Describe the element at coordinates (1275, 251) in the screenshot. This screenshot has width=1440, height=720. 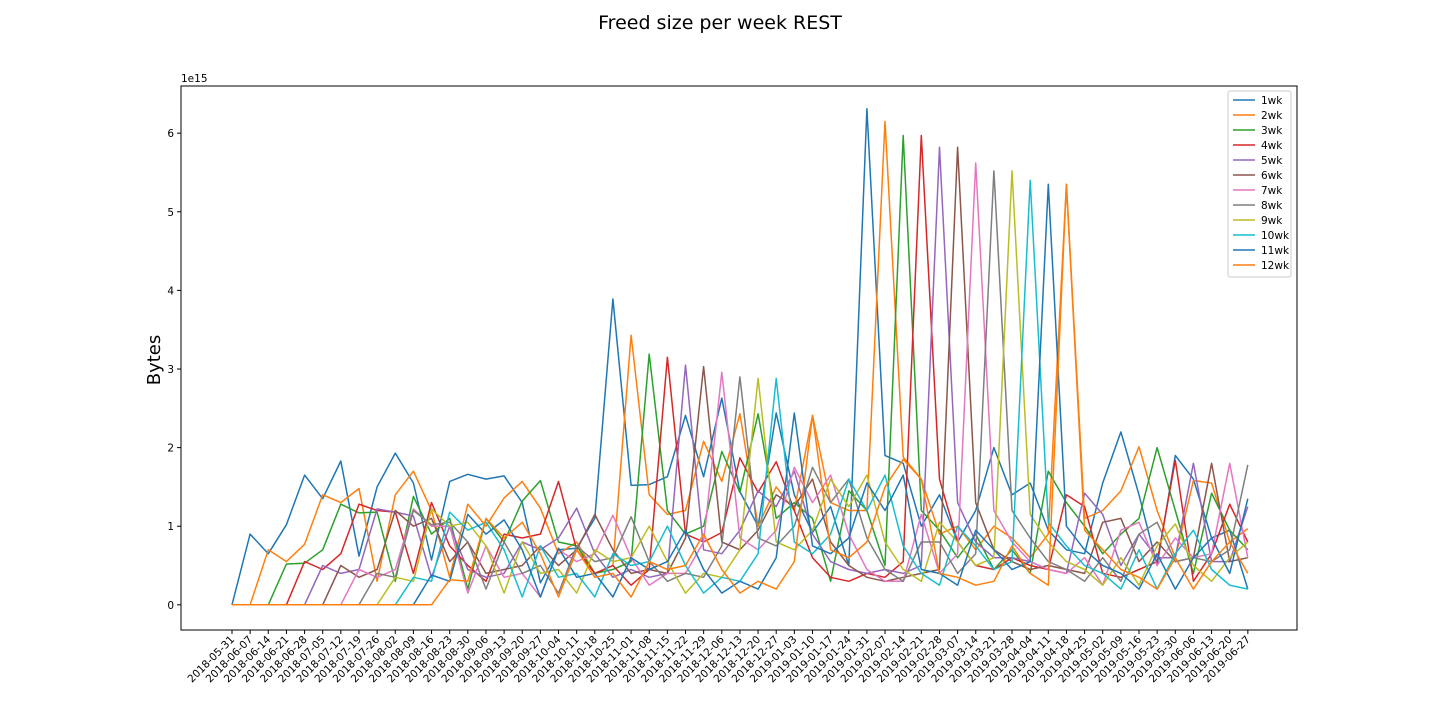
I see `legend-label-11wk: 11wk` at that location.